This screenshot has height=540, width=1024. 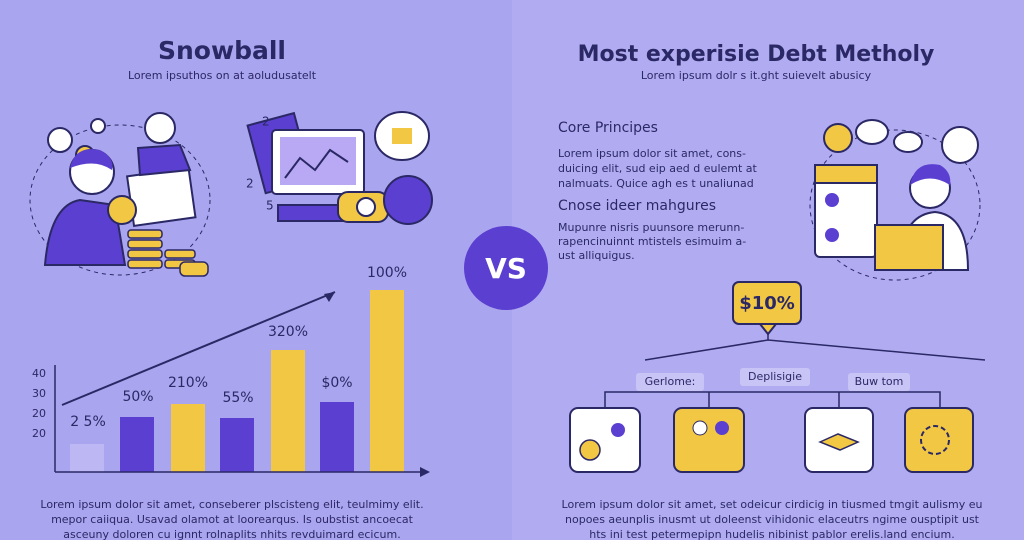 What do you see at coordinates (670, 381) in the screenshot?
I see `branch-label: Gerlome:` at bounding box center [670, 381].